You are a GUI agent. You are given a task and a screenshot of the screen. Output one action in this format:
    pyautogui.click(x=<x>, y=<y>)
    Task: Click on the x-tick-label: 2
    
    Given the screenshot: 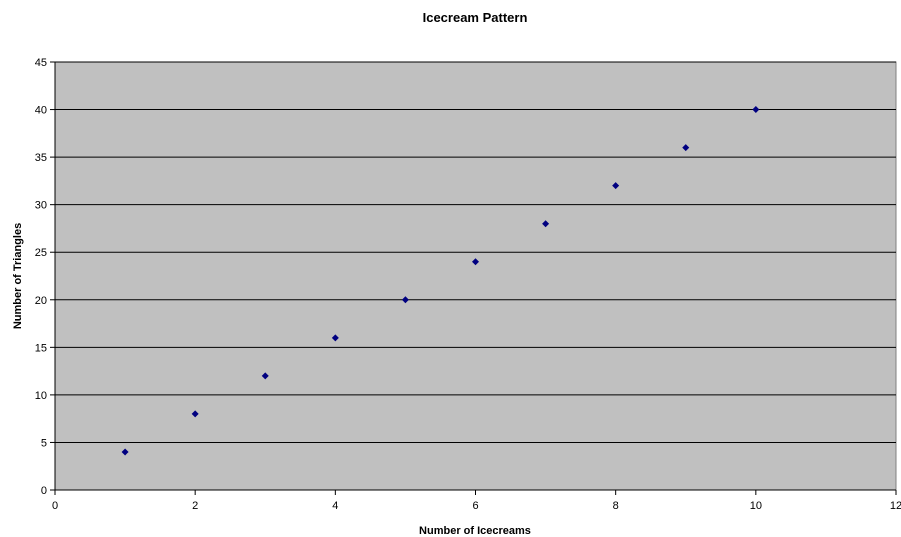 What is the action you would take?
    pyautogui.click(x=195, y=506)
    